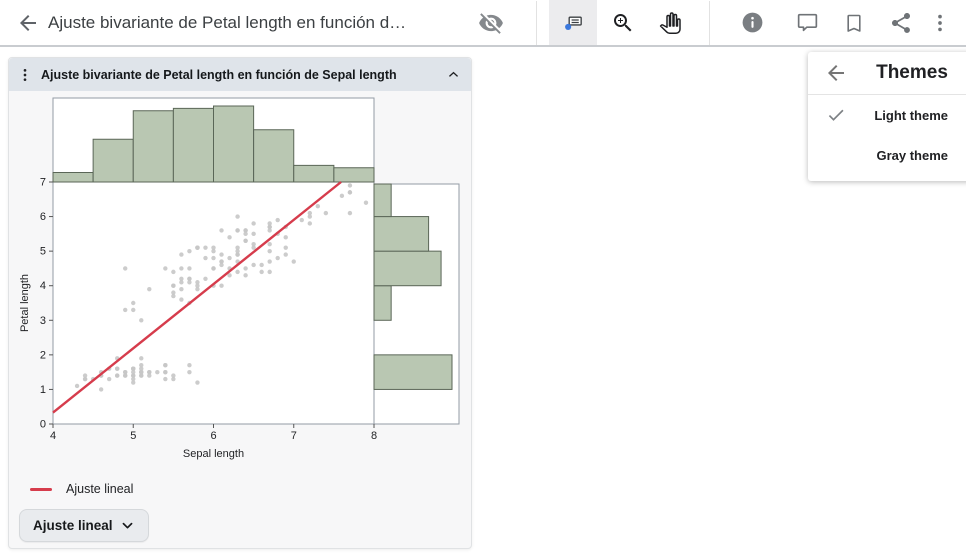 Image resolution: width=966 pixels, height=557 pixels. I want to click on bookmark-button, so click(854, 22).